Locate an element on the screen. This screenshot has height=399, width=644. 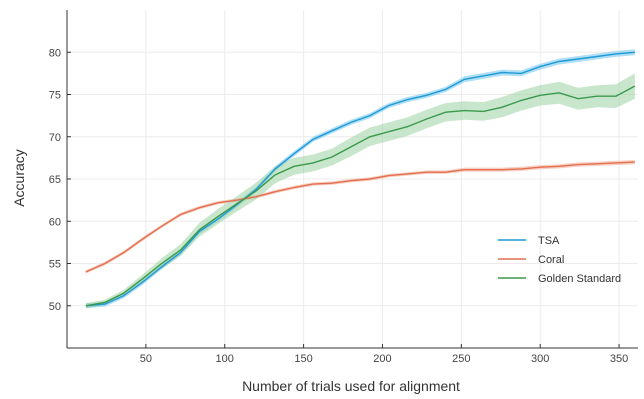
y-tick-label: 50 is located at coordinates (55, 307).